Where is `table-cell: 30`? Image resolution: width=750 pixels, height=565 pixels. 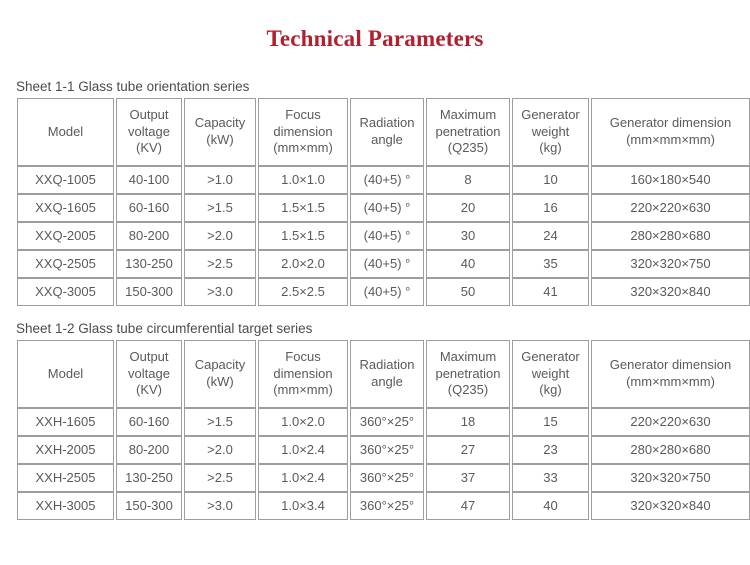 table-cell: 30 is located at coordinates (468, 236).